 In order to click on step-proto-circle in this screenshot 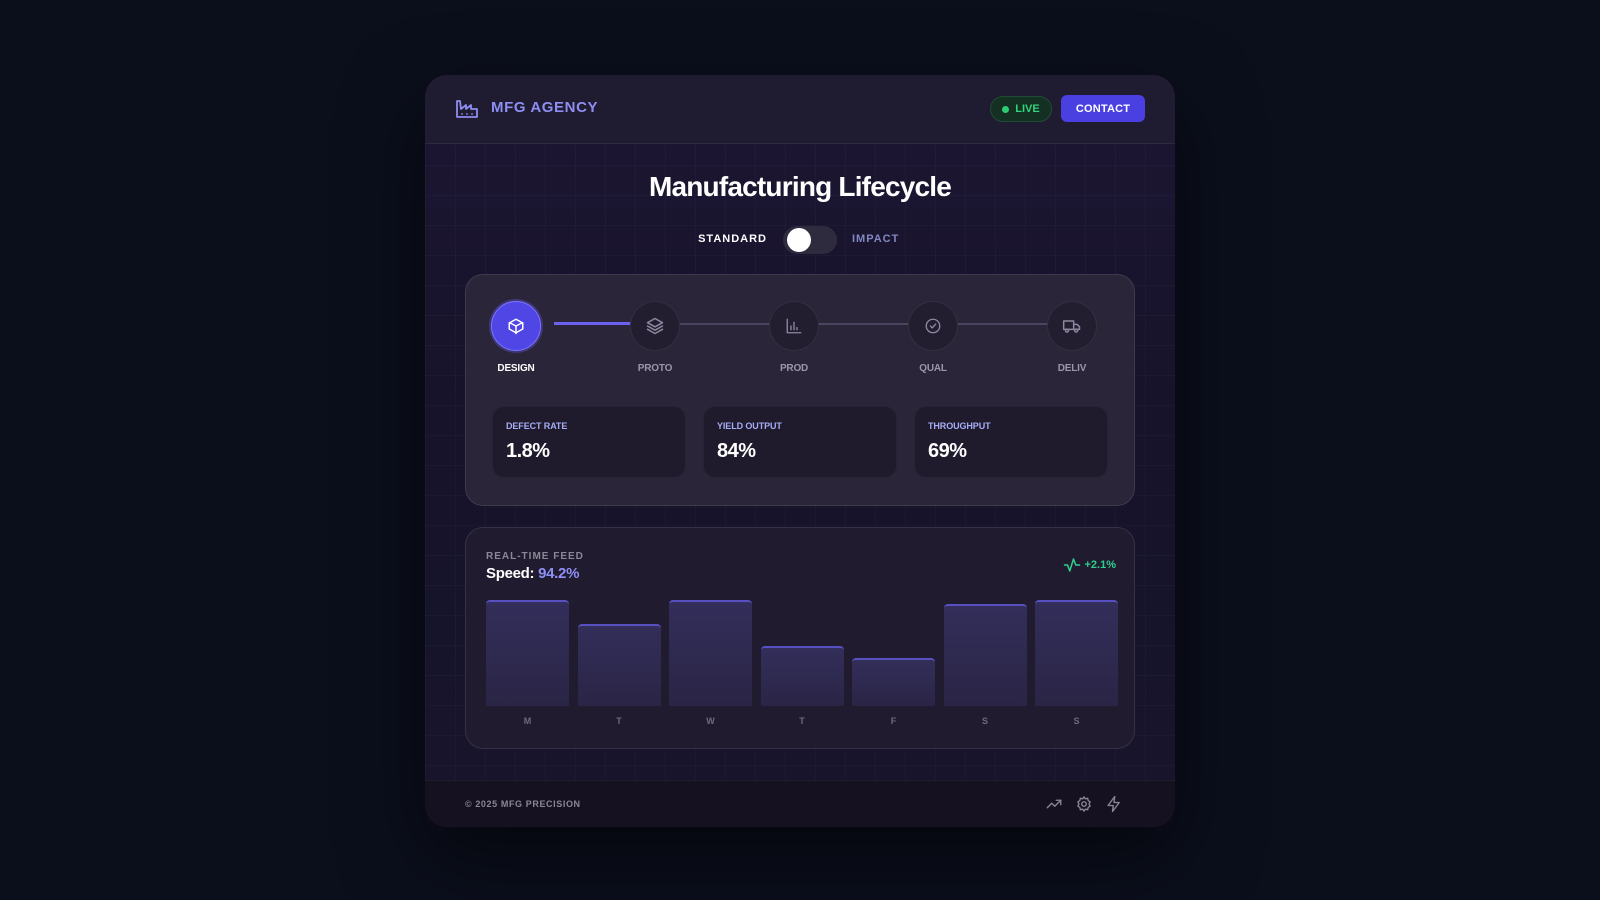, I will do `click(655, 326)`.